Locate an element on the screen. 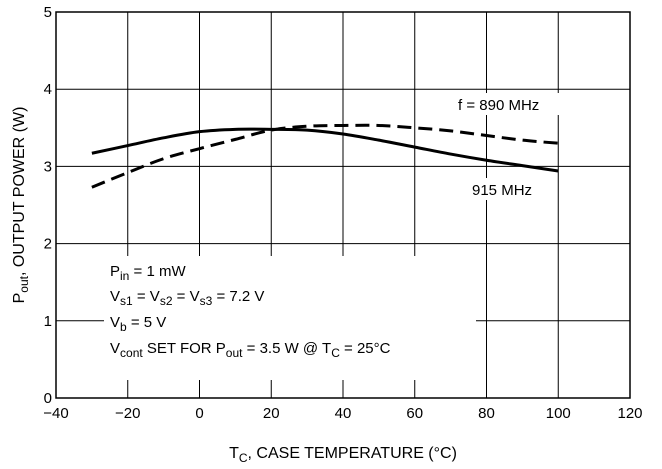 This screenshot has width=662, height=469. y-tick-label: 5 is located at coordinates (48, 12).